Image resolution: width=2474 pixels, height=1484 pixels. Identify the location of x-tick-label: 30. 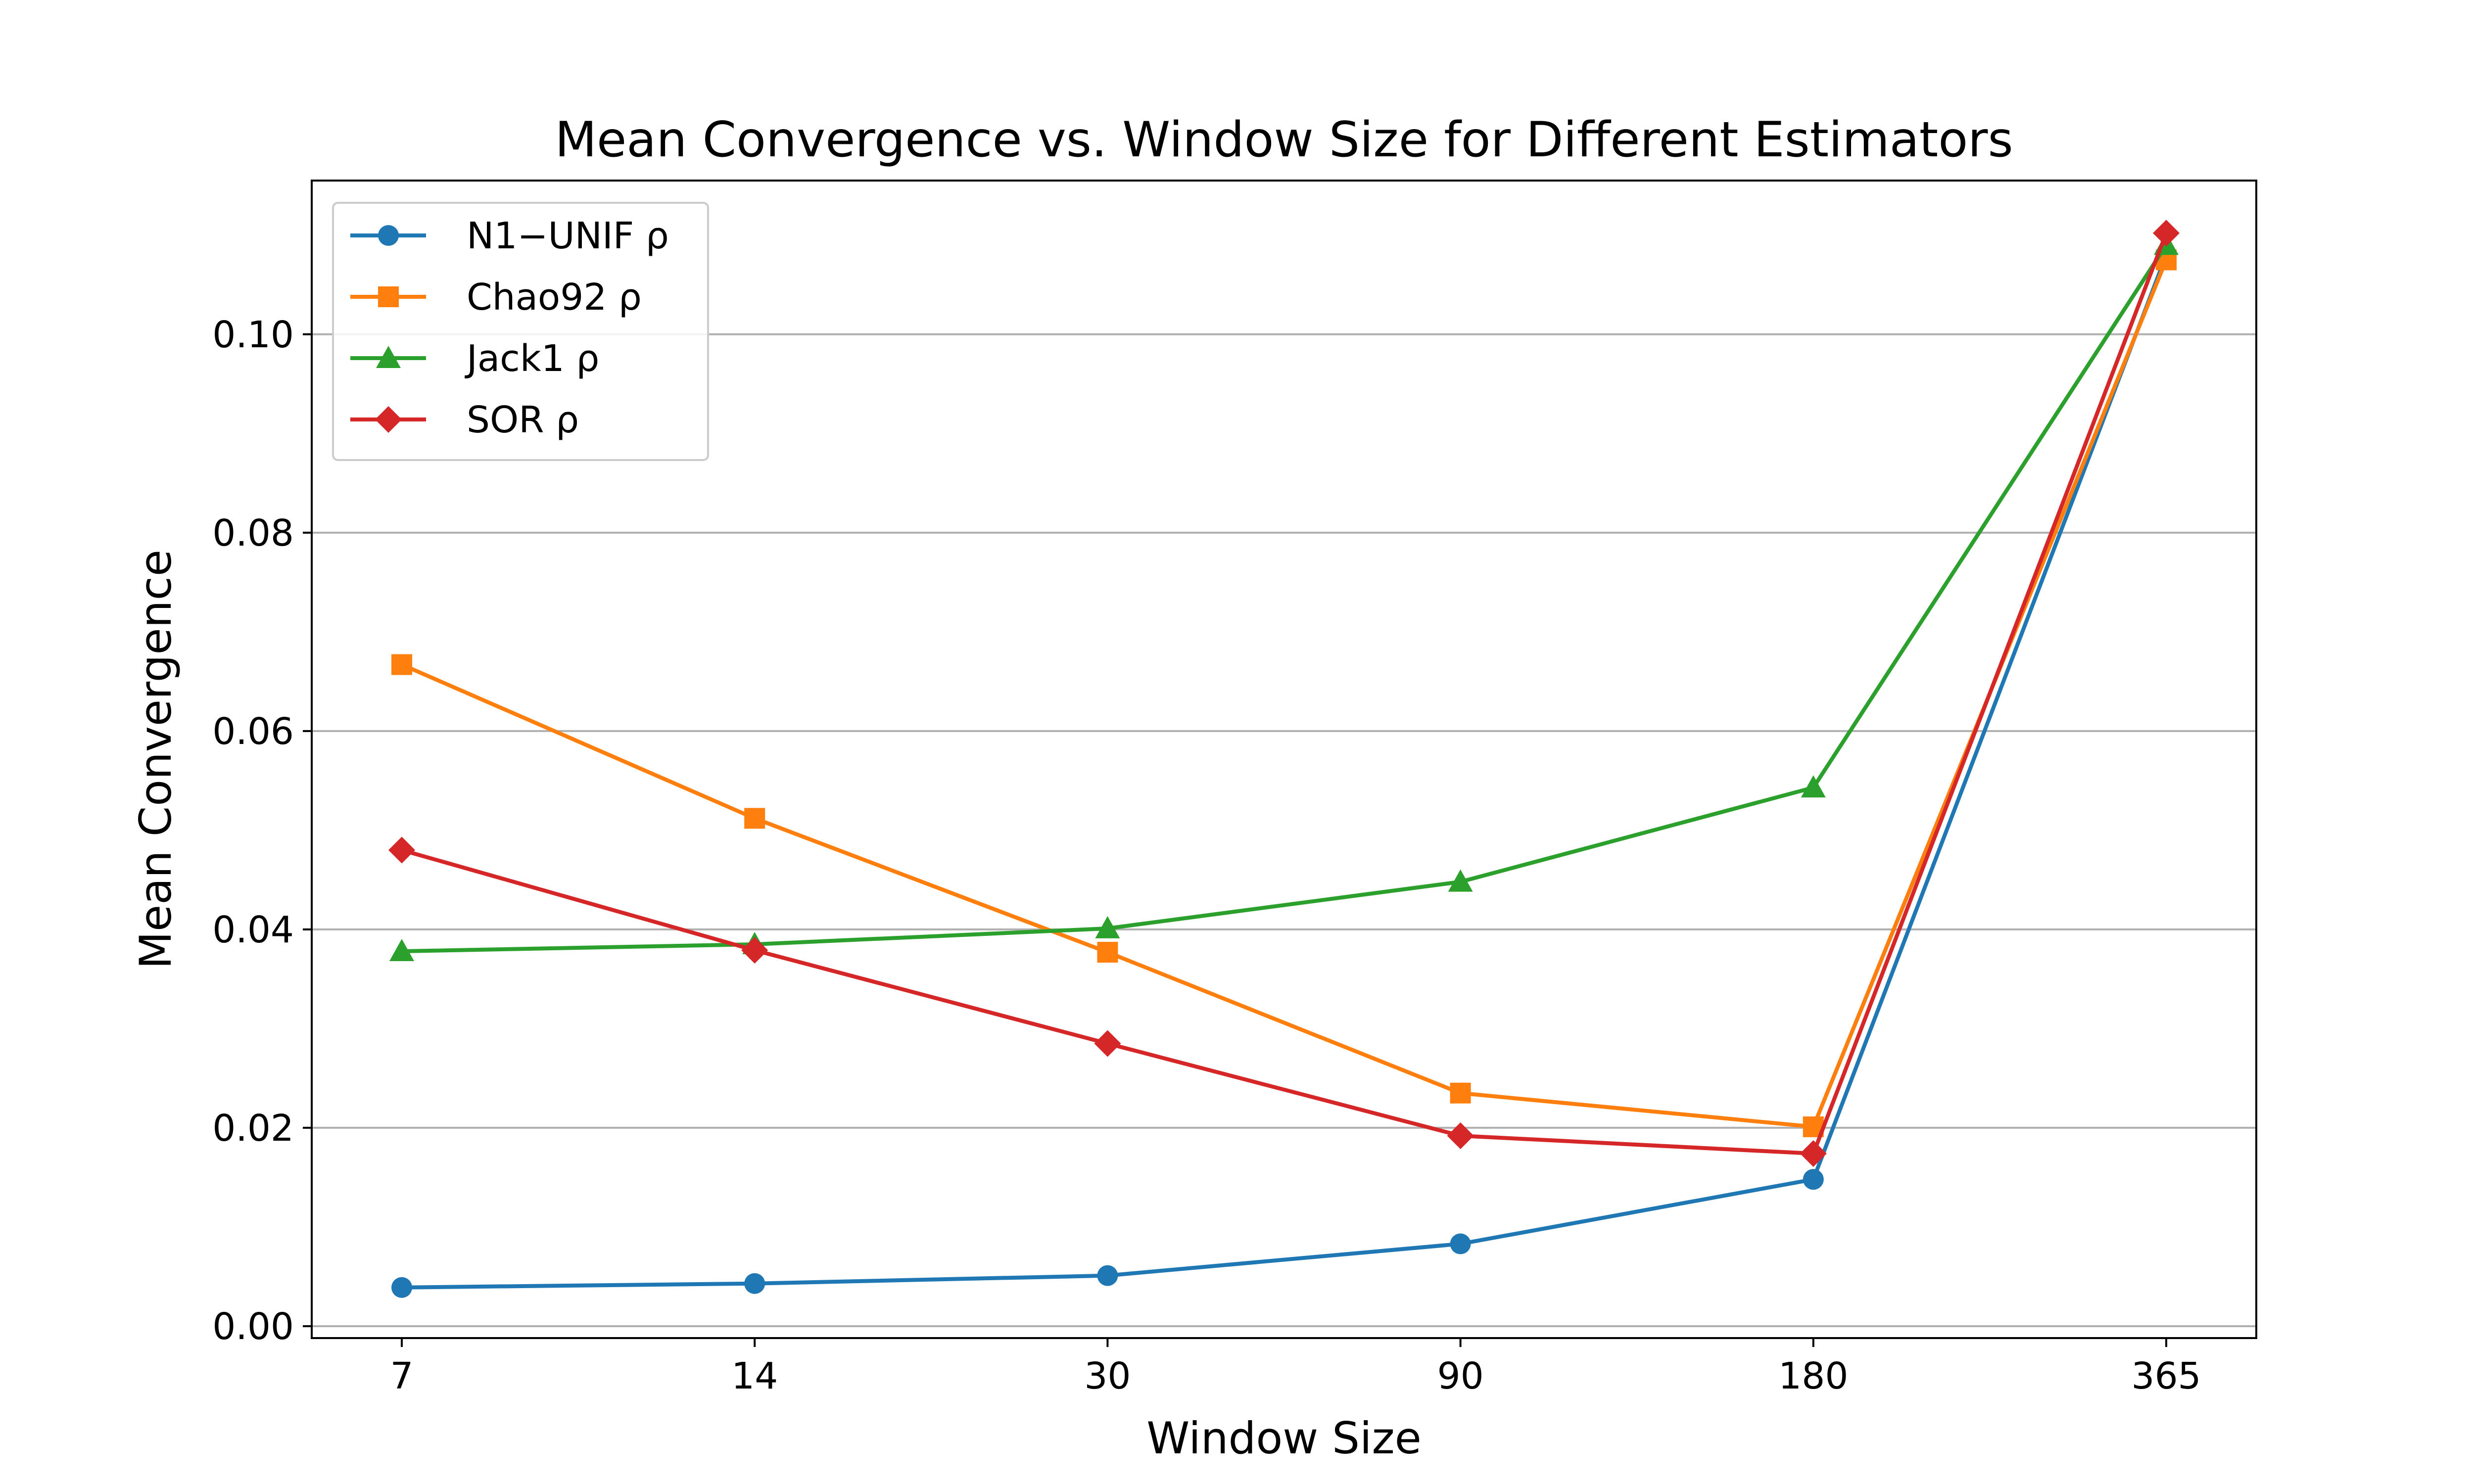
(1108, 1376).